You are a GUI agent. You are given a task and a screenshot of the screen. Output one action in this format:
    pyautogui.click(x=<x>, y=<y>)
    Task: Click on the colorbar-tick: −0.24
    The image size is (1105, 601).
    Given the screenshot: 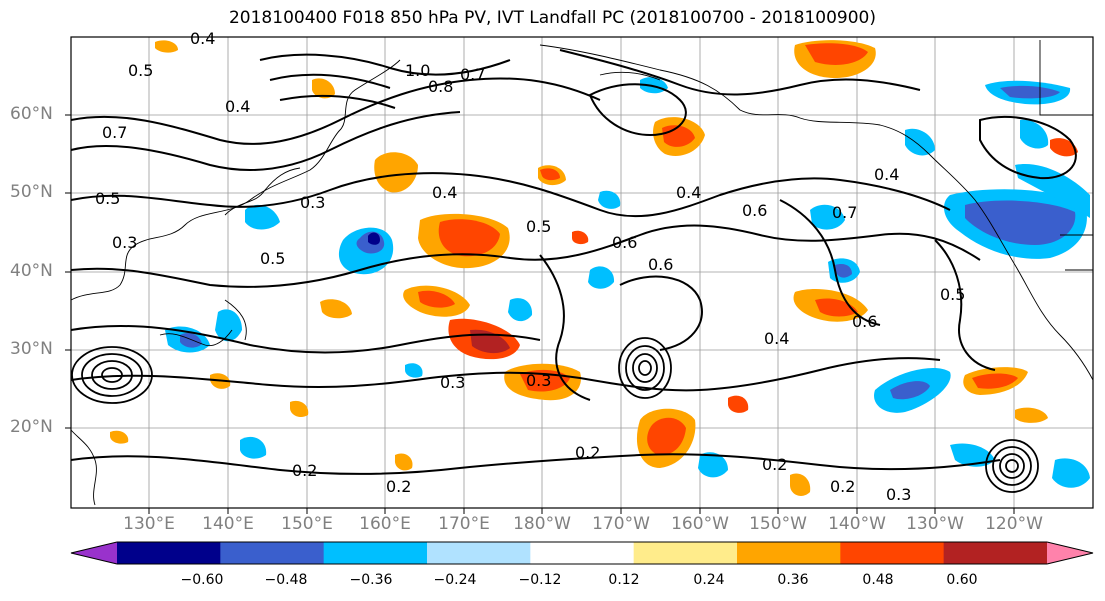 What is the action you would take?
    pyautogui.click(x=455, y=580)
    